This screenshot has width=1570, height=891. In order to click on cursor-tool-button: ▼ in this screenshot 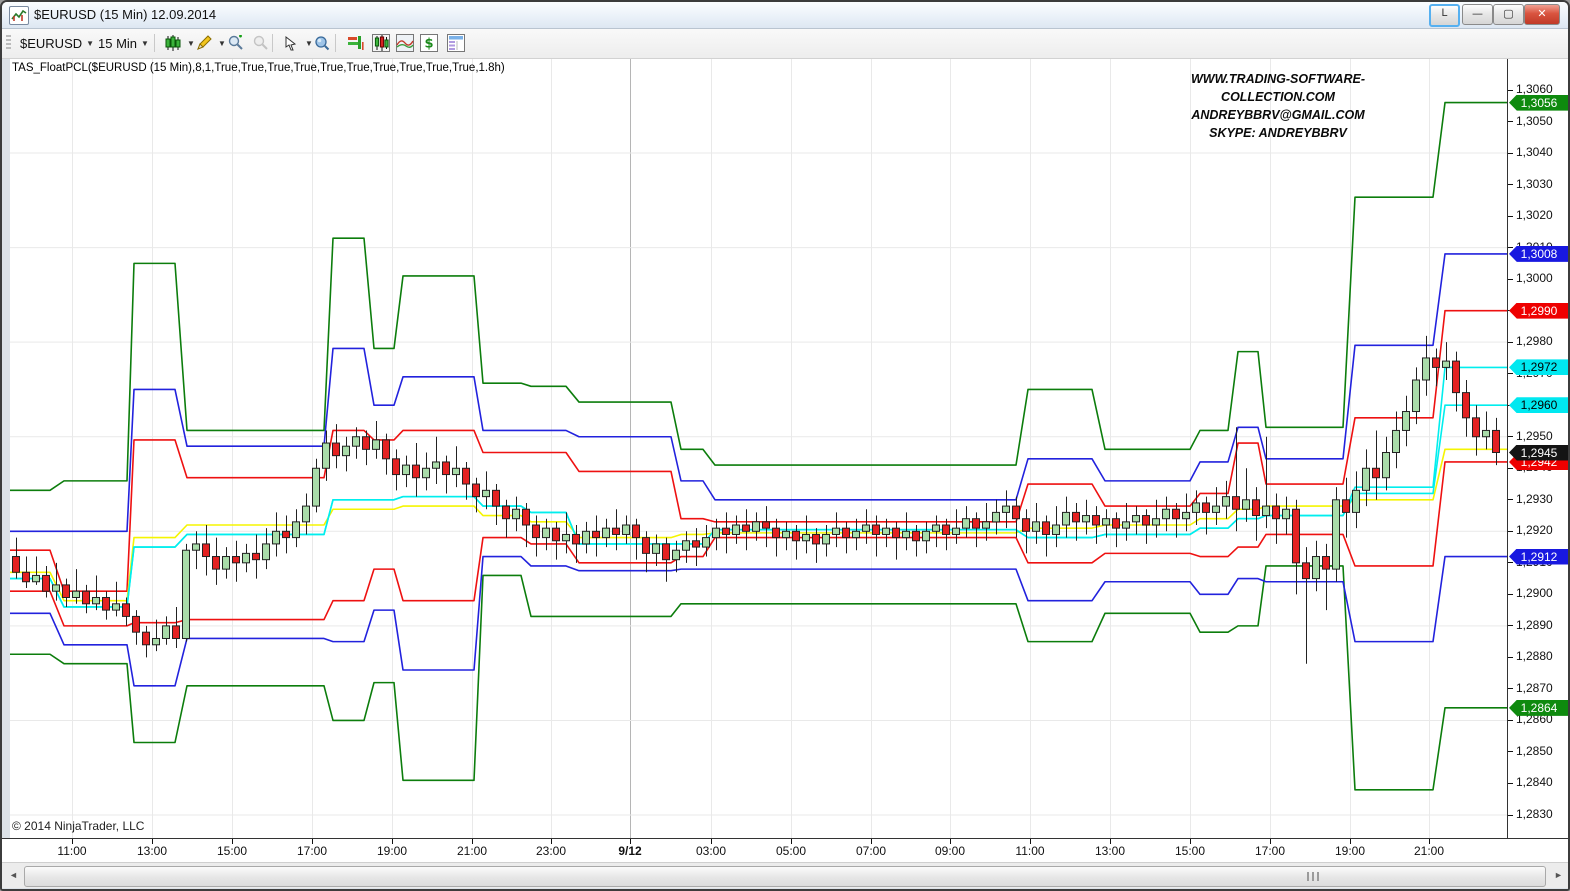, I will do `click(297, 43)`.